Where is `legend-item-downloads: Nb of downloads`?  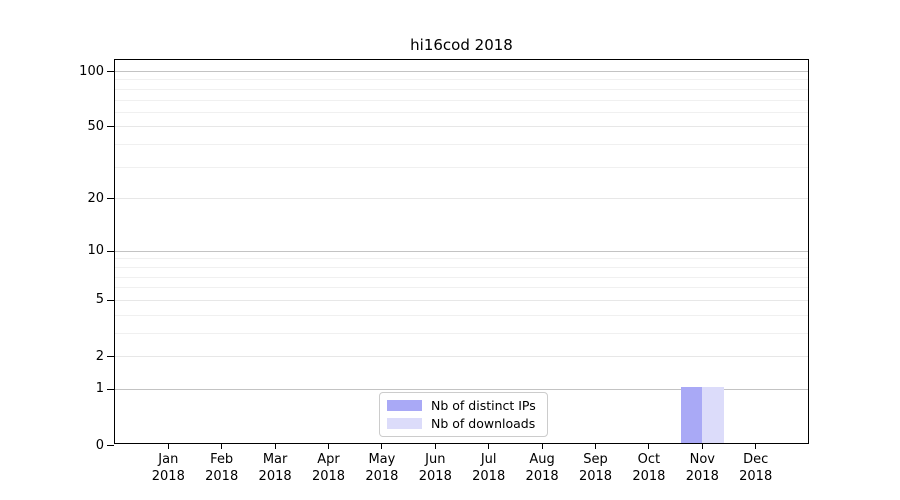 legend-item-downloads: Nb of downloads is located at coordinates (464, 424).